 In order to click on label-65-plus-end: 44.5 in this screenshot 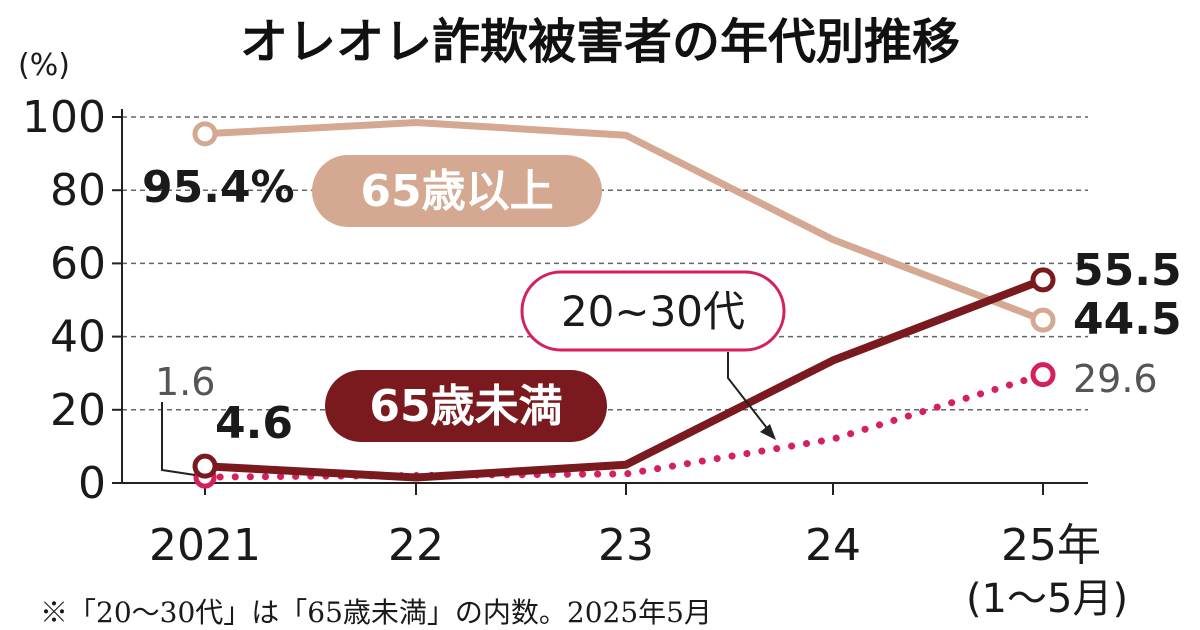, I will do `click(1127, 319)`.